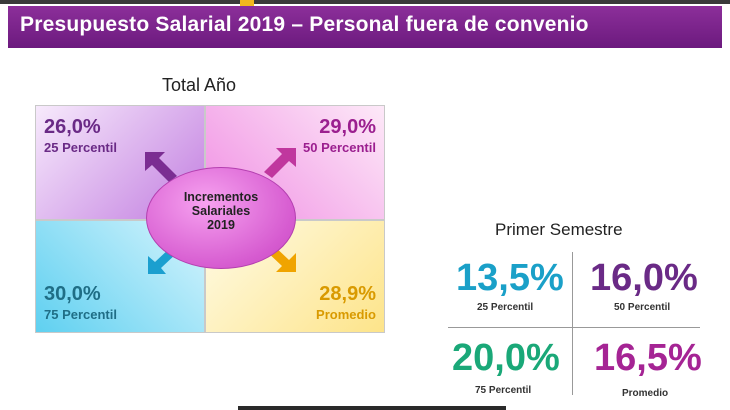  What do you see at coordinates (510, 278) in the screenshot?
I see `semester-value-25: 13,5%` at bounding box center [510, 278].